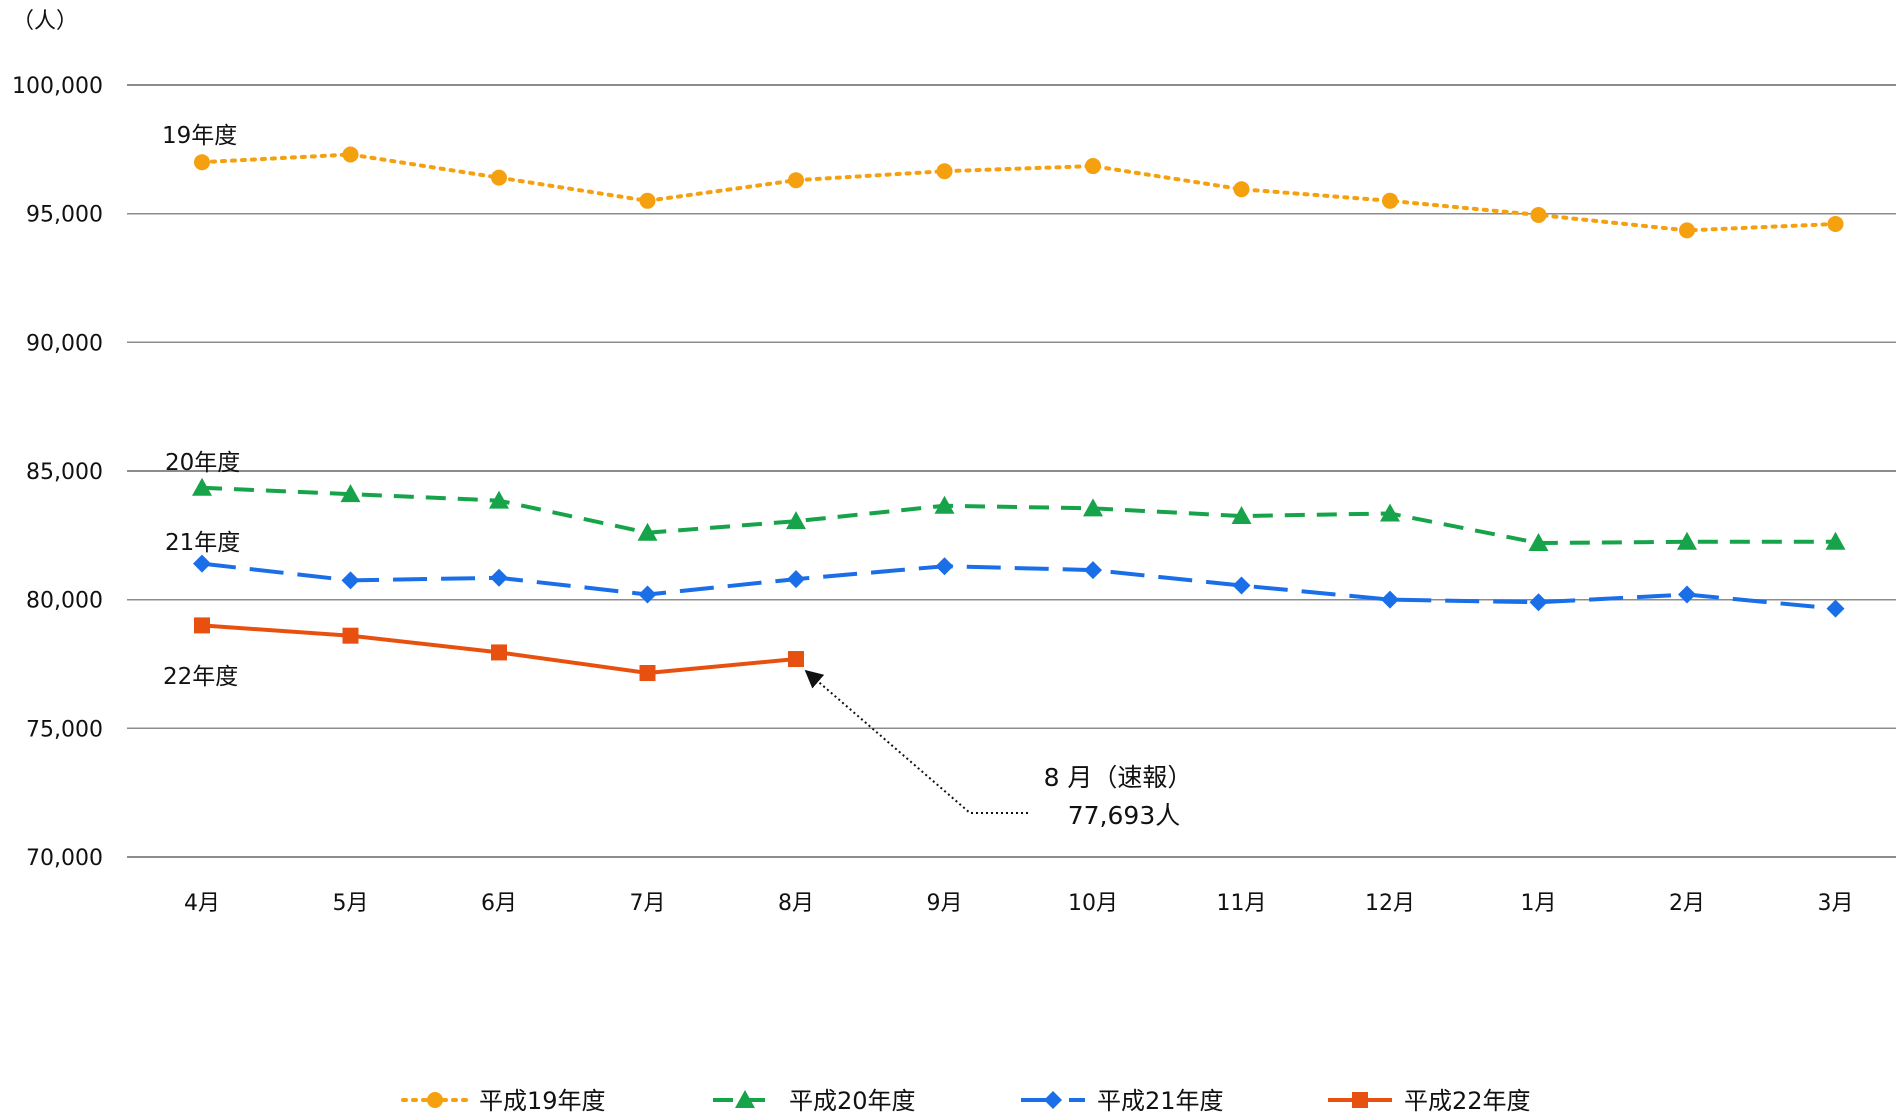 This screenshot has width=1896, height=1115. What do you see at coordinates (1836, 903) in the screenshot?
I see `x-tick-label: 3月` at bounding box center [1836, 903].